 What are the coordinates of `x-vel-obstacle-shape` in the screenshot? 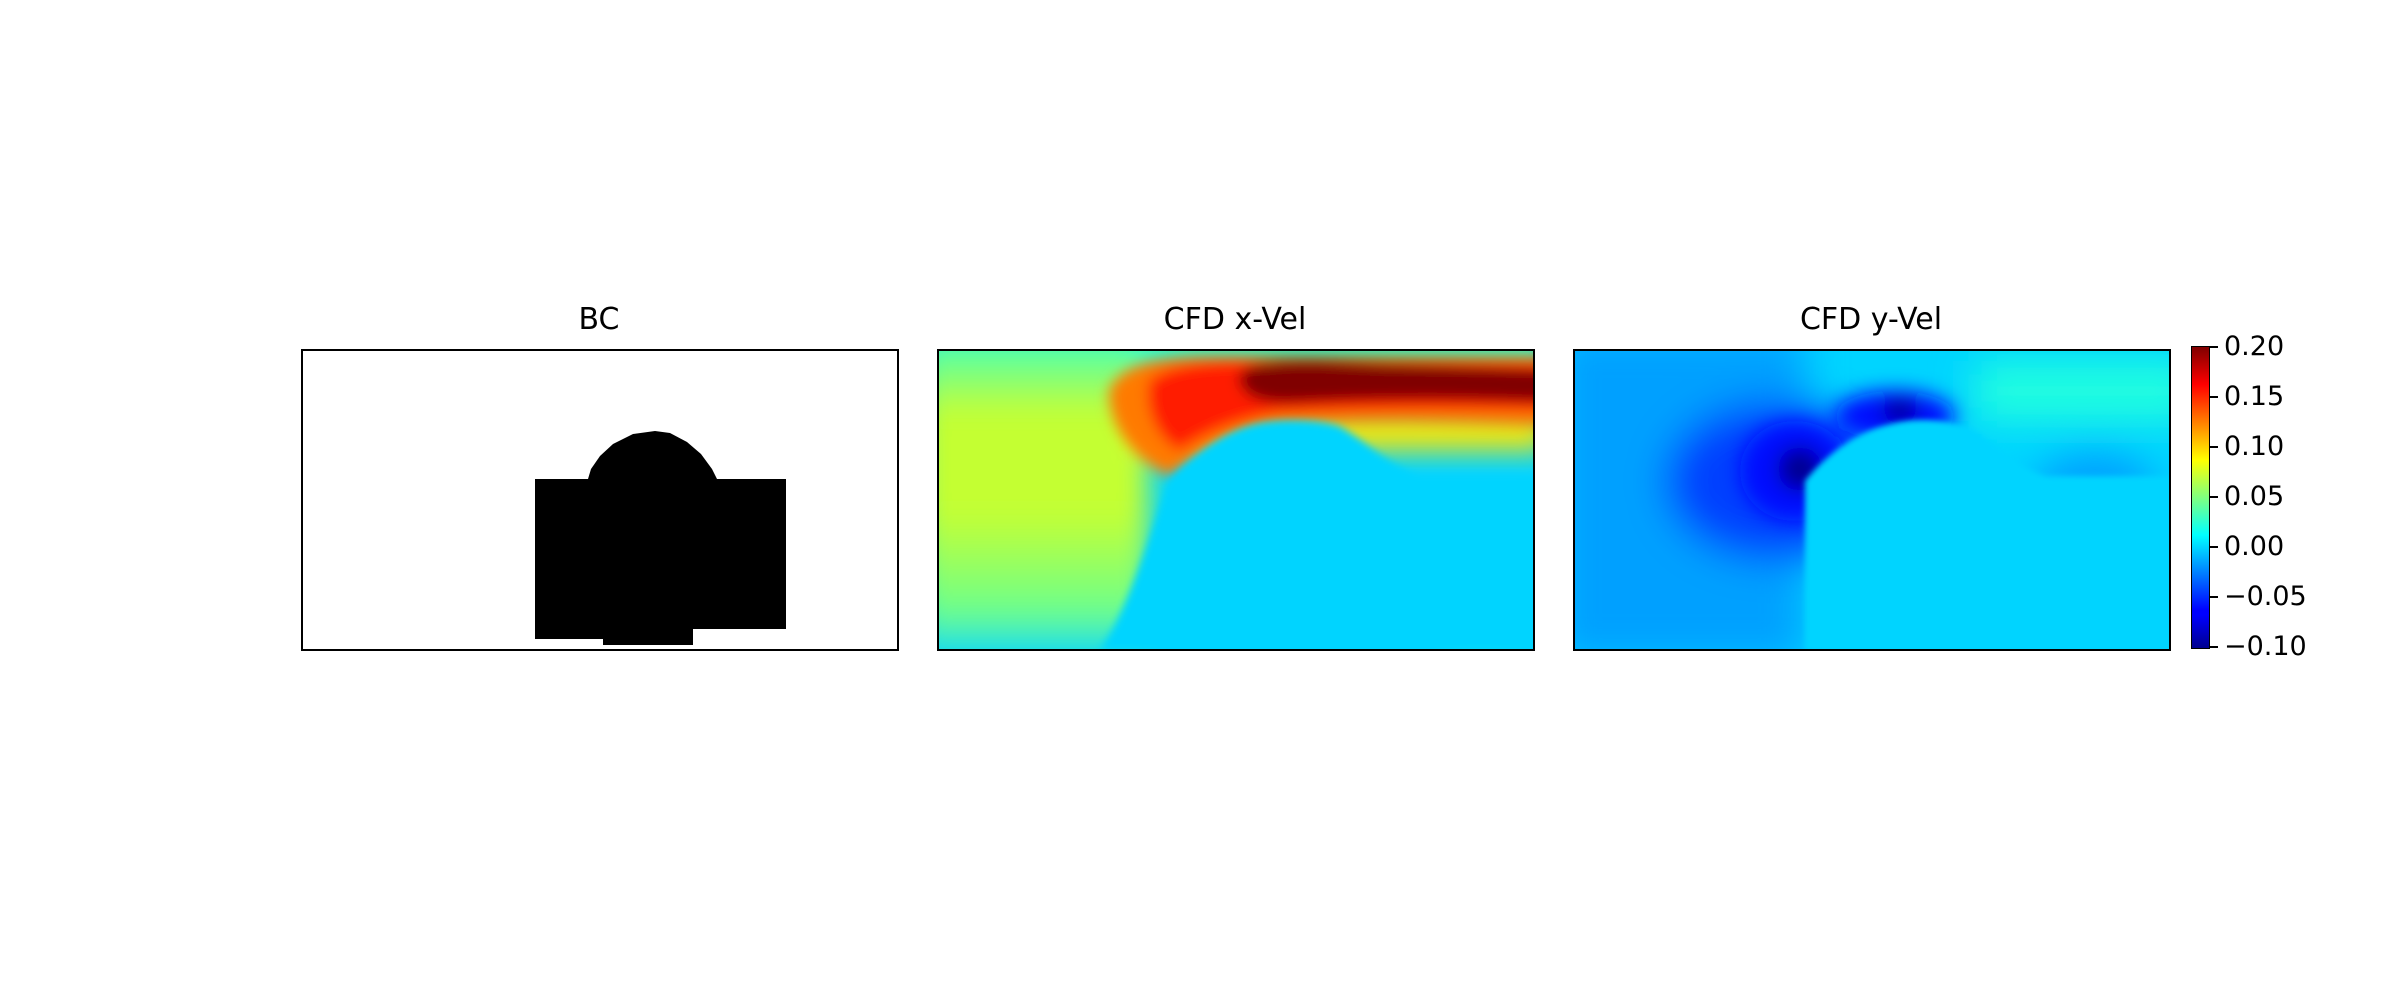 It's located at (1316, 534).